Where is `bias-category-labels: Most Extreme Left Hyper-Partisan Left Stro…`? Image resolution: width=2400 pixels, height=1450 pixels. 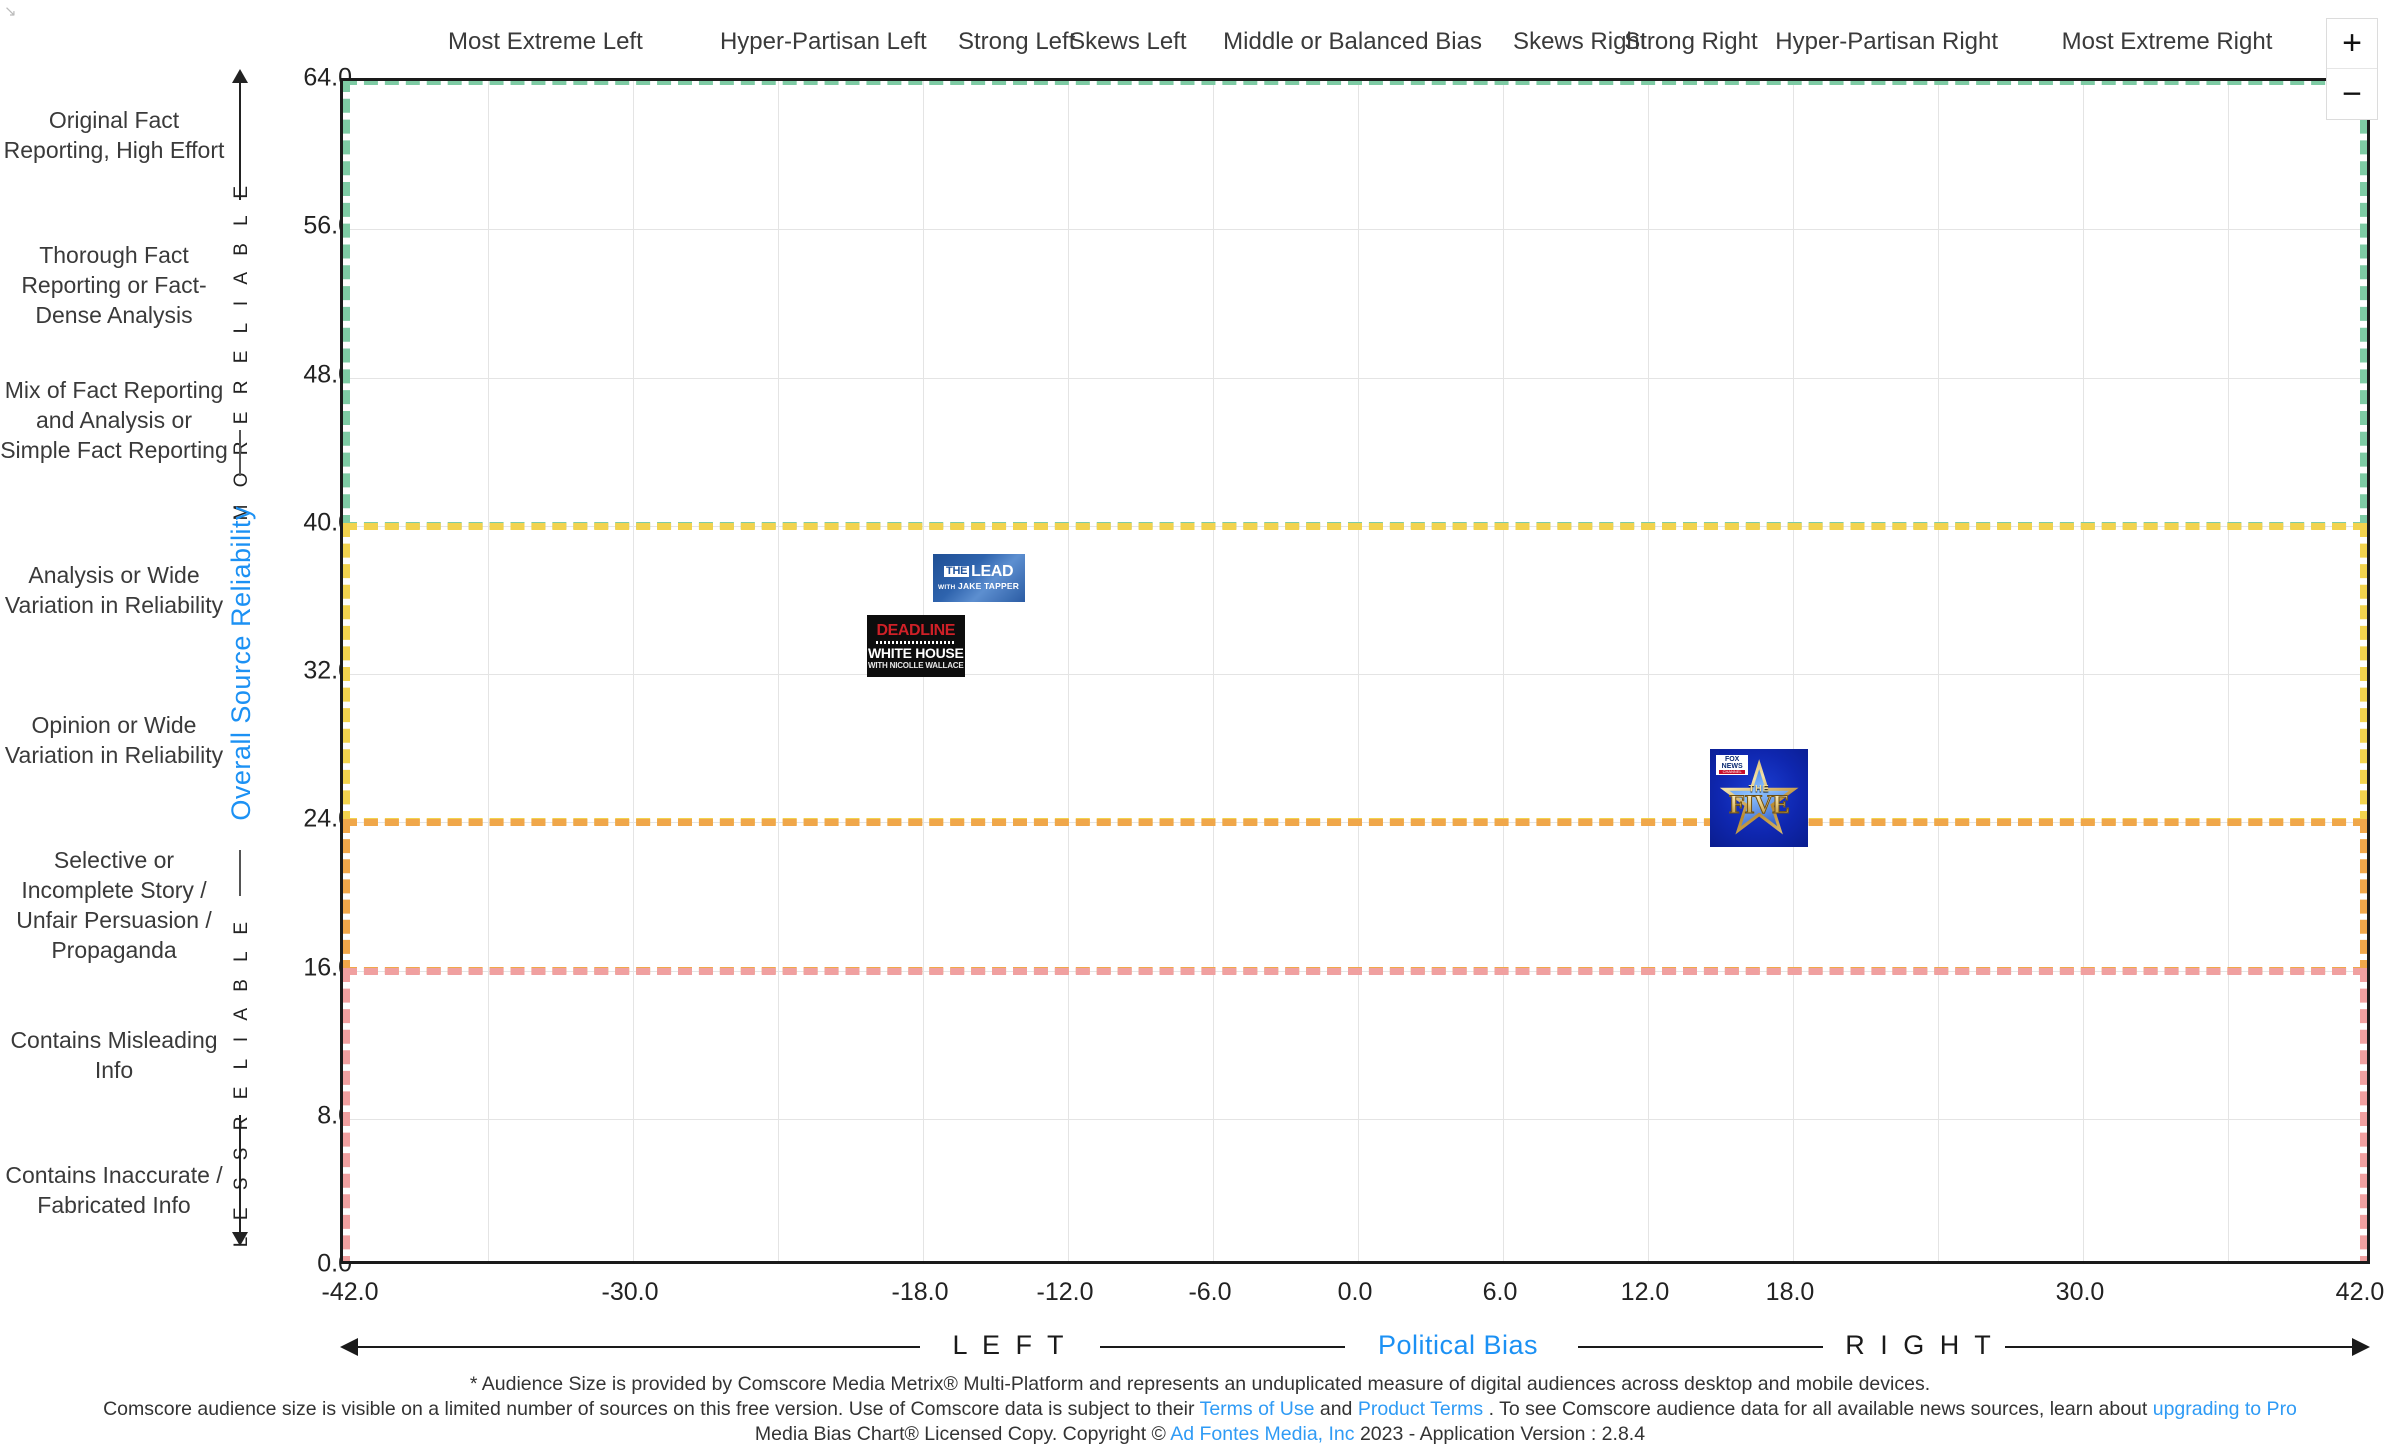
bias-category-labels: Most Extreme Left Hyper-Partisan Left Stro… is located at coordinates (1200, 48).